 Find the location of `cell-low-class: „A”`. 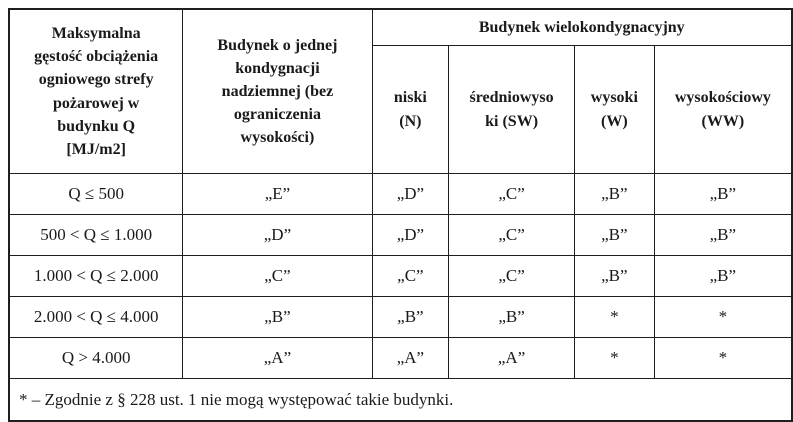

cell-low-class: „A” is located at coordinates (410, 358).